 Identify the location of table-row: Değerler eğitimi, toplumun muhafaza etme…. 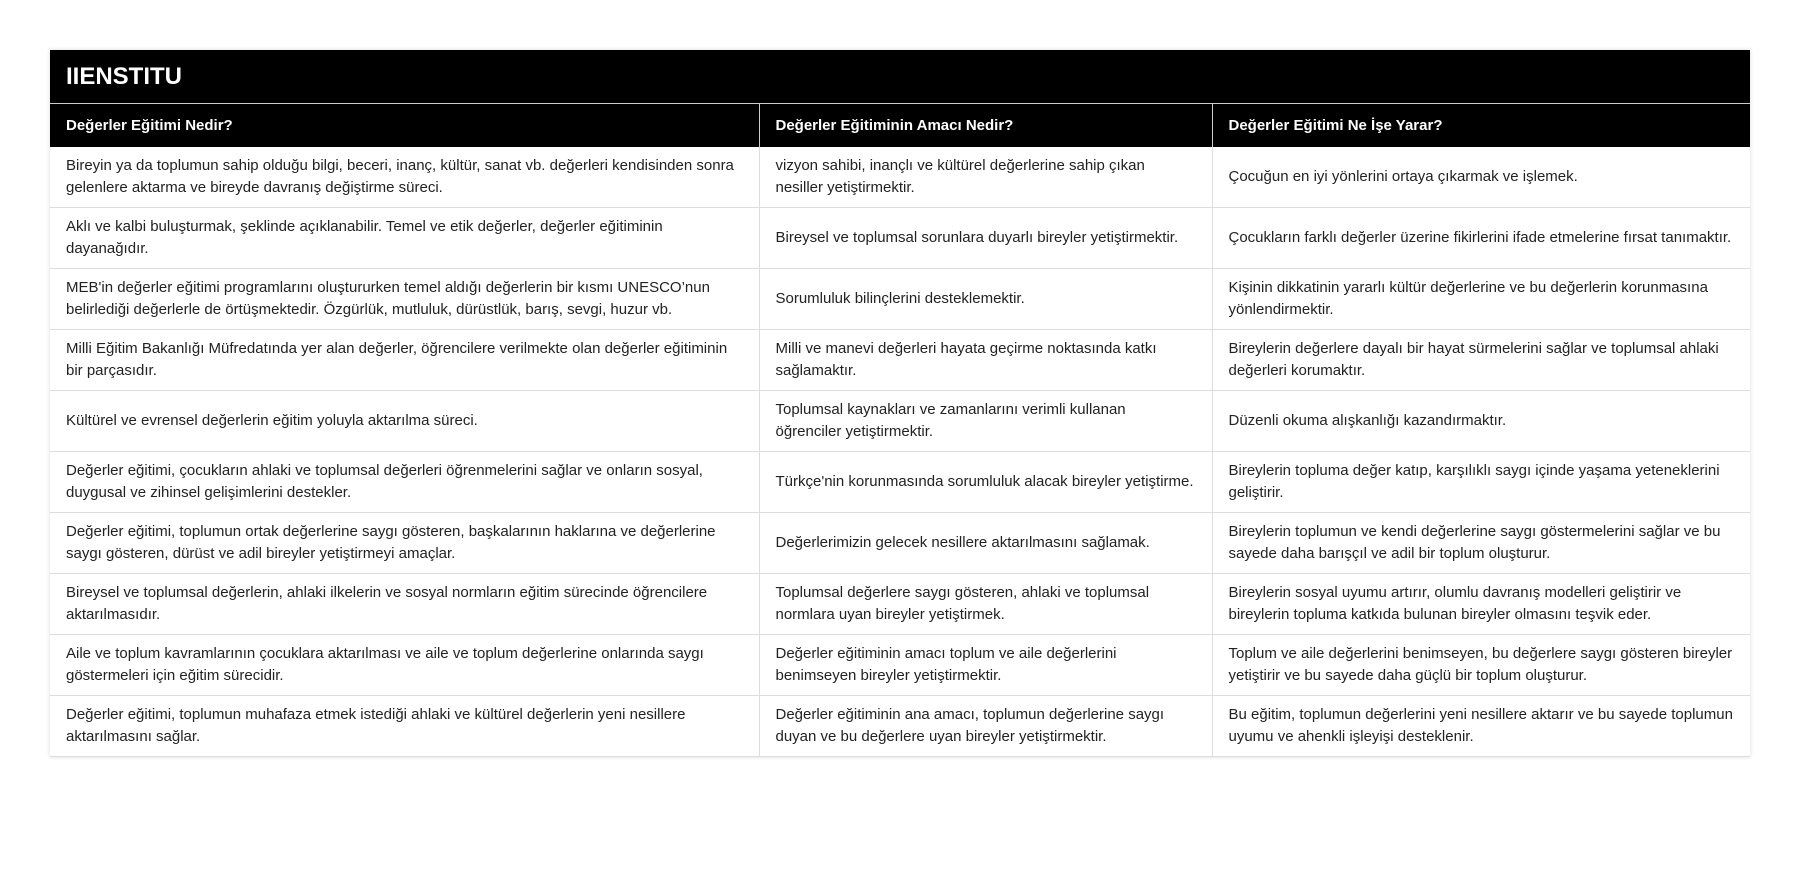
(900, 726).